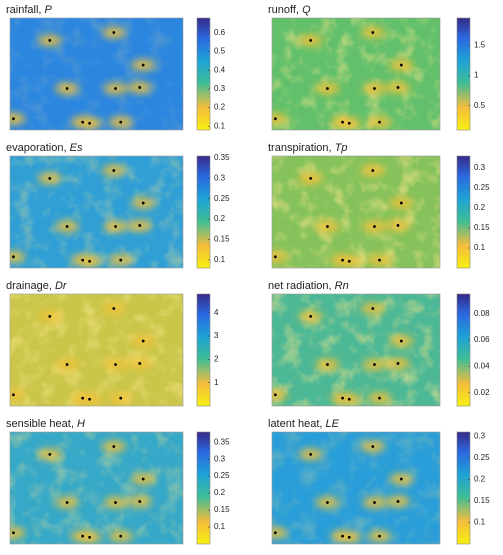 The width and height of the screenshot is (503, 555). What do you see at coordinates (342, 286) in the screenshot?
I see `title-symbol: Rn` at bounding box center [342, 286].